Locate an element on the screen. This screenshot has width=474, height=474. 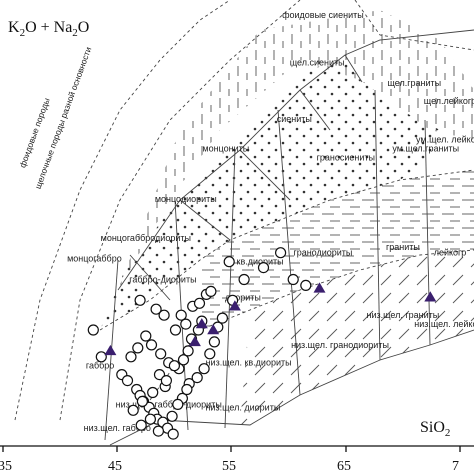
field-label: граносиениты is located at coordinates (346, 158).